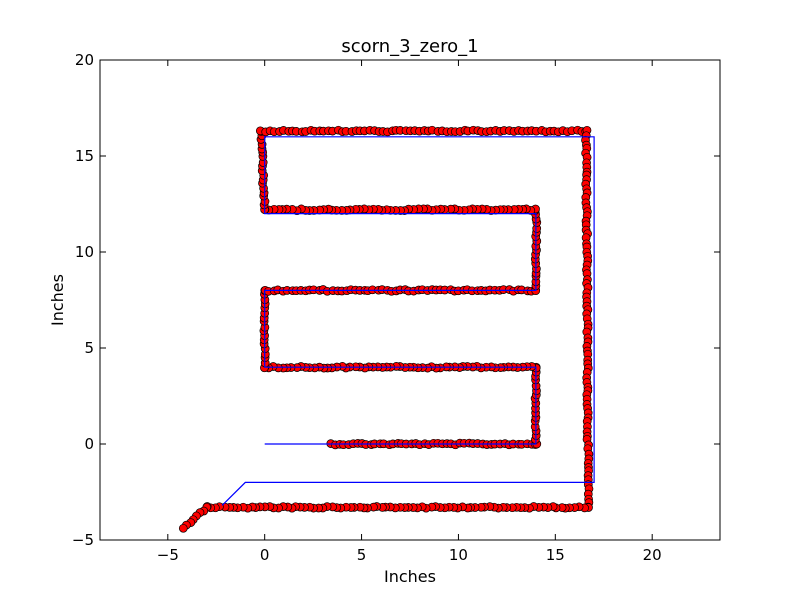  Describe the element at coordinates (555, 555) in the screenshot. I see `x-tick-label: 15` at that location.